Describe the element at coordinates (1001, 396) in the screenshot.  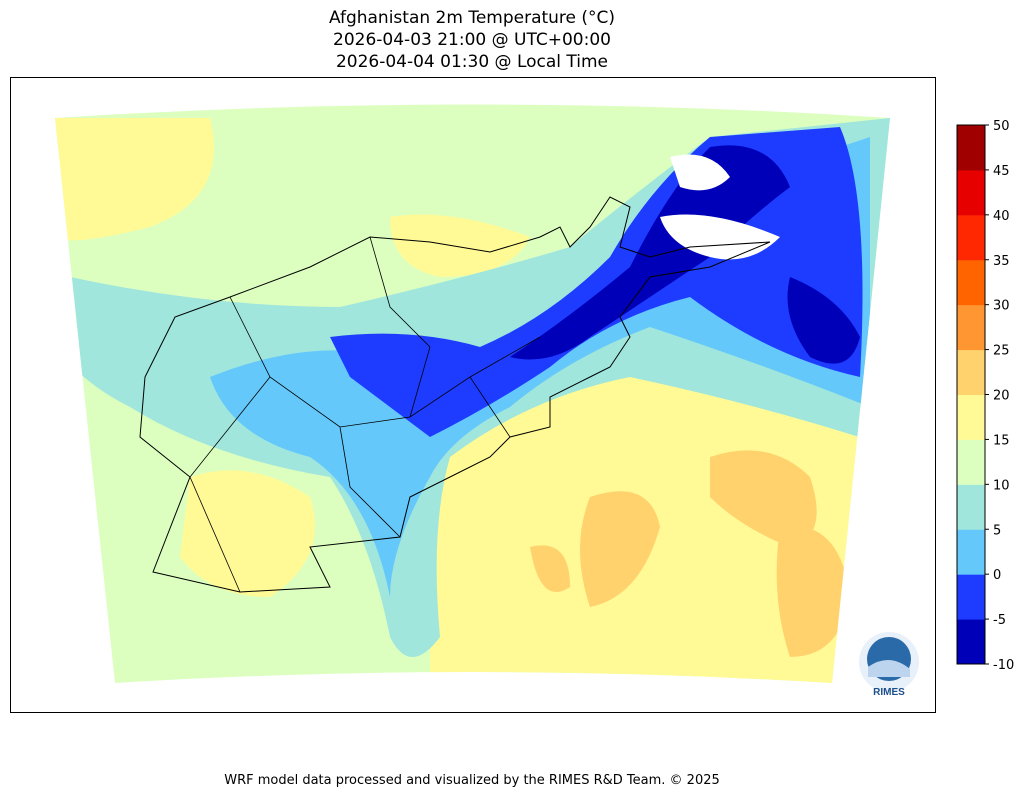
I see `colorbar-tick-label: 20` at that location.